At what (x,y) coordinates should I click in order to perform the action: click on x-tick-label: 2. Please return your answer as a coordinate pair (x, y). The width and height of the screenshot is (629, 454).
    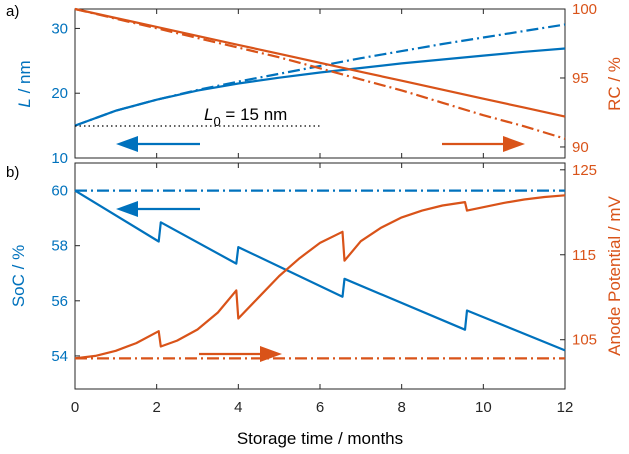
    Looking at the image, I should click on (156, 407).